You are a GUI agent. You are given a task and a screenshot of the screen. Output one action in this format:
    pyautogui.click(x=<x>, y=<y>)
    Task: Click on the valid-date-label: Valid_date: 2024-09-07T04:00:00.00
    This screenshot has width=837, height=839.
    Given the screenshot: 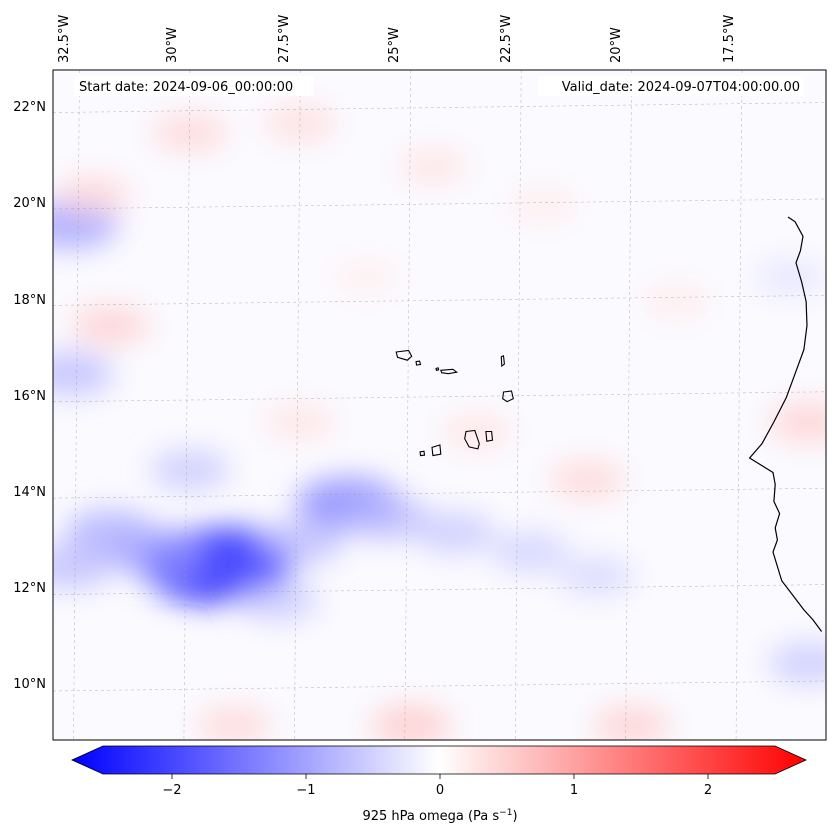 What is the action you would take?
    pyautogui.click(x=681, y=87)
    